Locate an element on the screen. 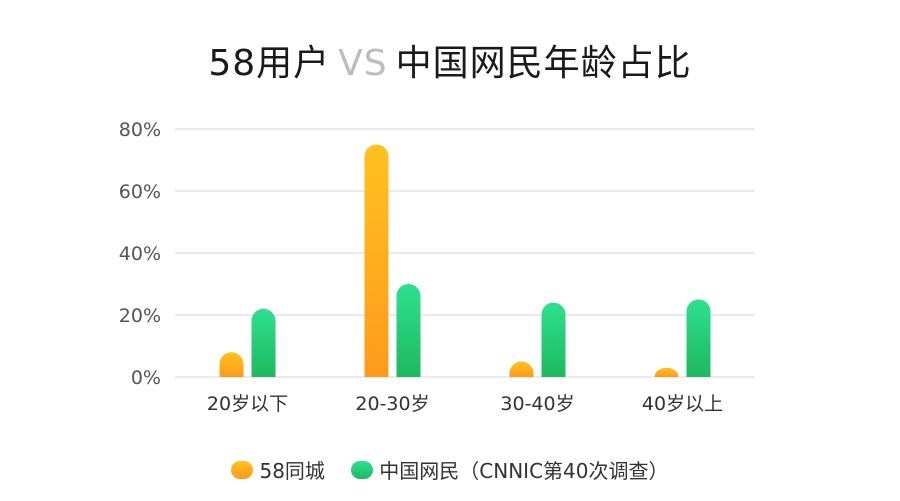 This screenshot has width=900, height=501. legend-label-58: 58同城 is located at coordinates (292, 471).